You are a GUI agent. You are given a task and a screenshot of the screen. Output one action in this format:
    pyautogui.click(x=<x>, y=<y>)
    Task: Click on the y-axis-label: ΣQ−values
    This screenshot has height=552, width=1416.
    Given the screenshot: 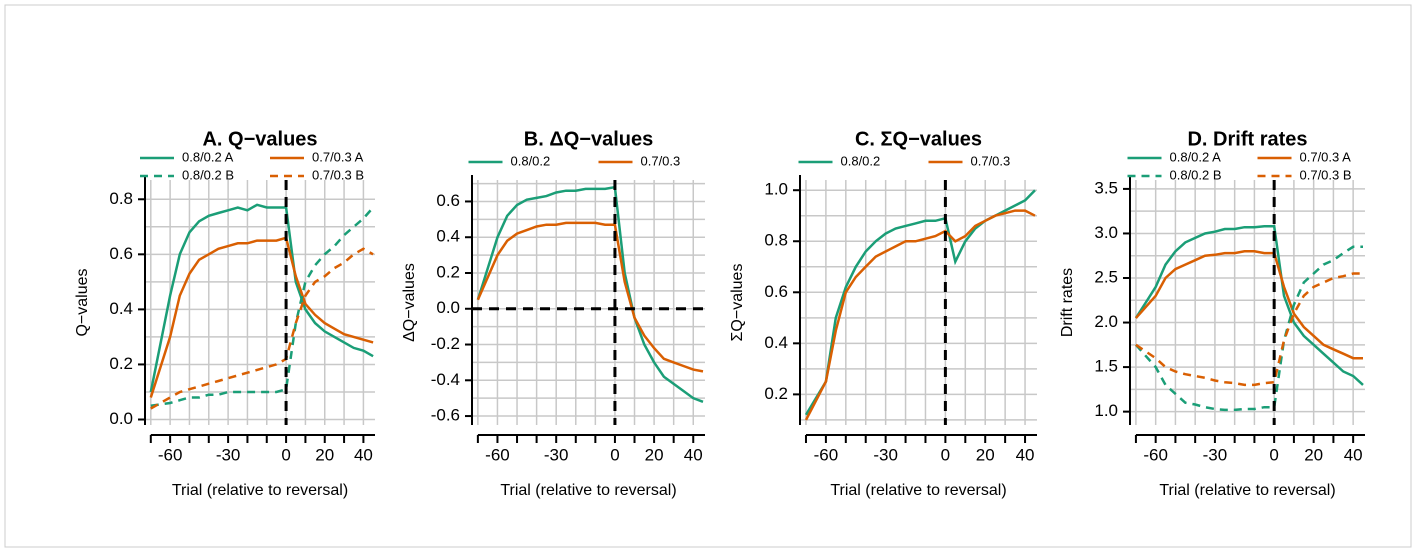 What is the action you would take?
    pyautogui.click(x=737, y=303)
    